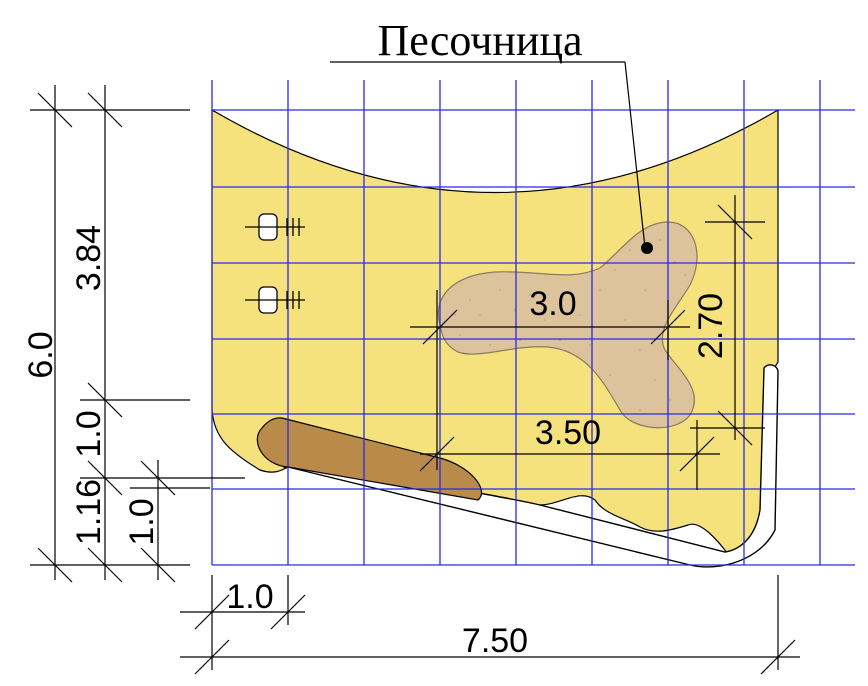 The width and height of the screenshot is (868, 686). What do you see at coordinates (495, 641) in the screenshot?
I see `dim-total-width: 7.50` at bounding box center [495, 641].